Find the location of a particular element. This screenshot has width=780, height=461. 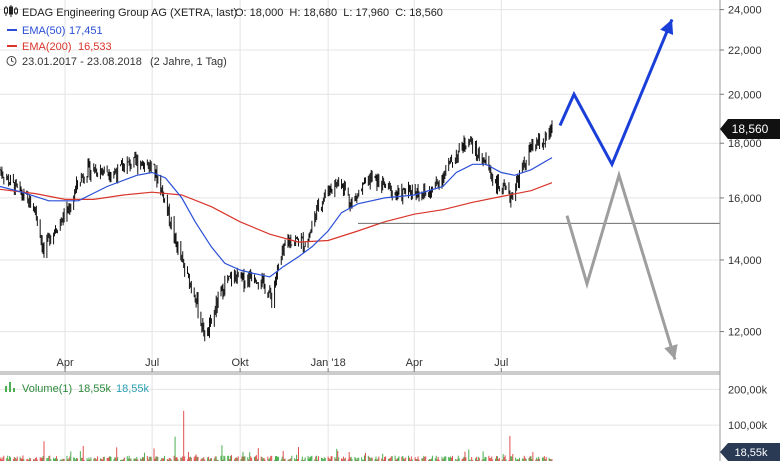

scenario-down-arrow is located at coordinates (621, 265).